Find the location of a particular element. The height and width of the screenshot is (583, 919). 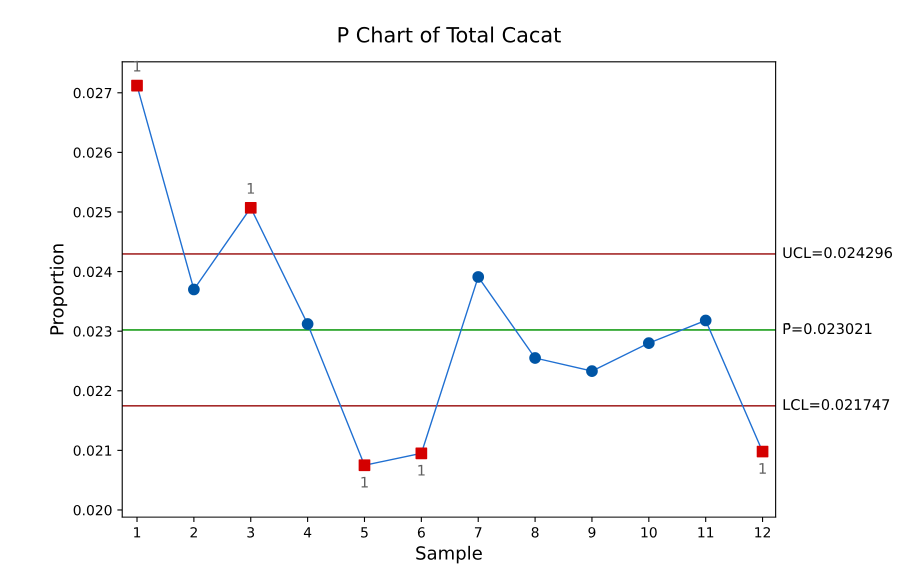

x-tick-label: 10 is located at coordinates (649, 532).